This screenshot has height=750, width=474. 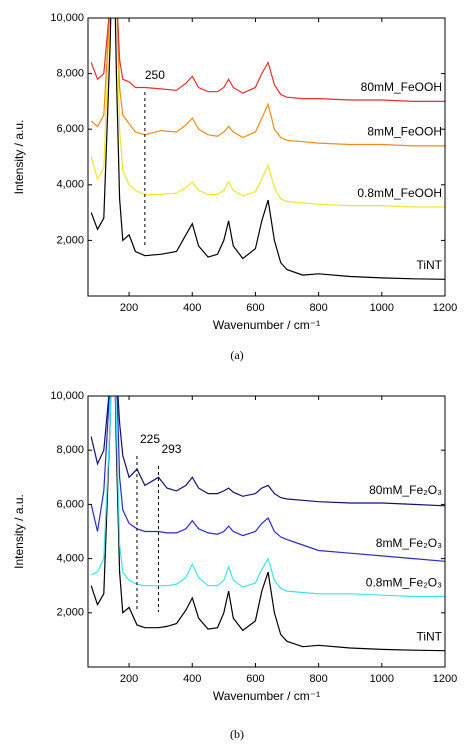 What do you see at coordinates (404, 132) in the screenshot?
I see `series-label: 8mM_FeOOH` at bounding box center [404, 132].